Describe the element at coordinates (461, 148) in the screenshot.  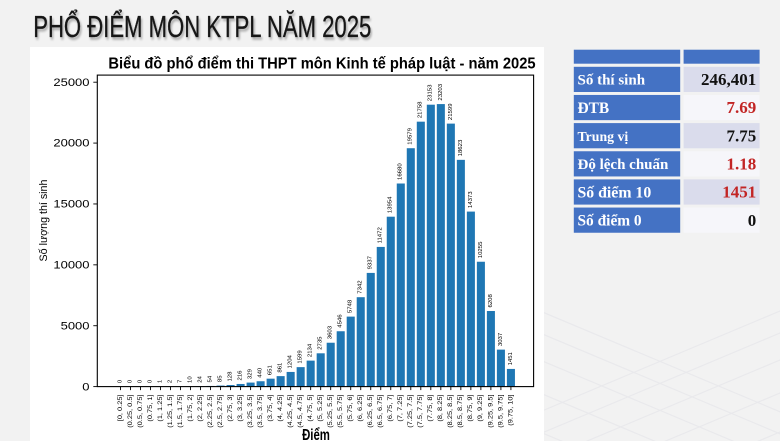
I see `svg-text: 18623` at that location.